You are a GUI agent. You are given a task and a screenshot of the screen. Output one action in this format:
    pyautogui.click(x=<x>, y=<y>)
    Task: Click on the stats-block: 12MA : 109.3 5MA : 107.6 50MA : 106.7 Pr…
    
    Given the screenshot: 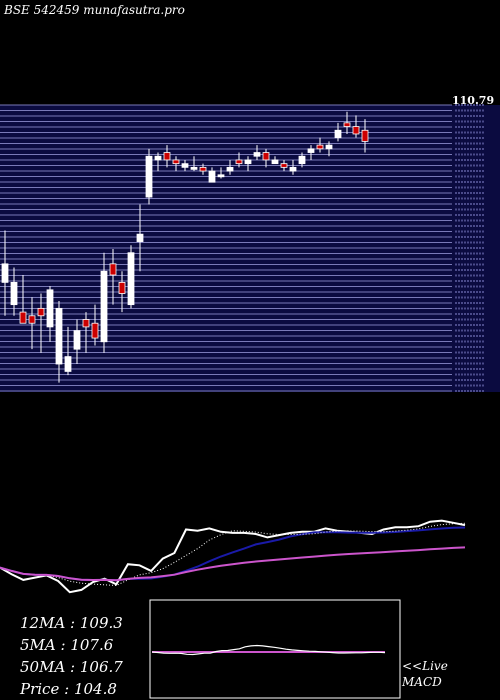 What is the action you would take?
    pyautogui.click(x=71, y=656)
    